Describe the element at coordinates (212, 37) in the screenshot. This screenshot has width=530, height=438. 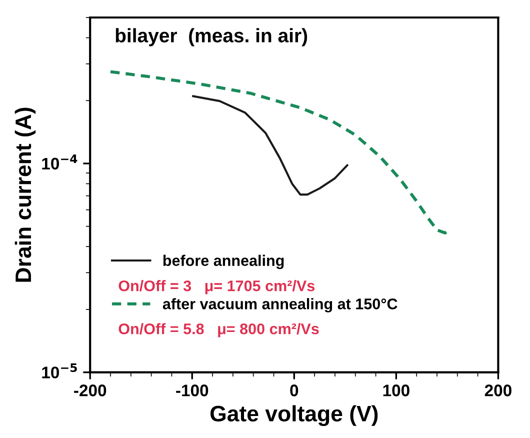
I see `text: bilayer (meas. in air)` at that location.